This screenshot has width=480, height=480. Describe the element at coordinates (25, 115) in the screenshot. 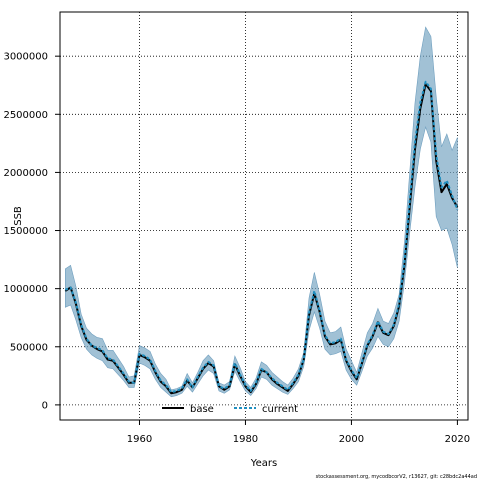

I see `y-tick-label-2500000: 2500000` at that location.